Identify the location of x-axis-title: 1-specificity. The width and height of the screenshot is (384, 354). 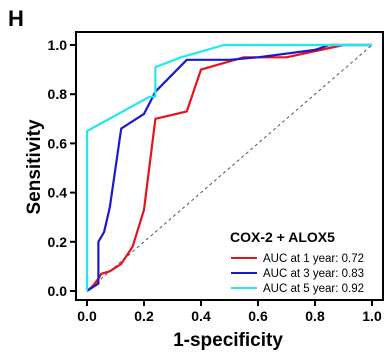
(228, 340).